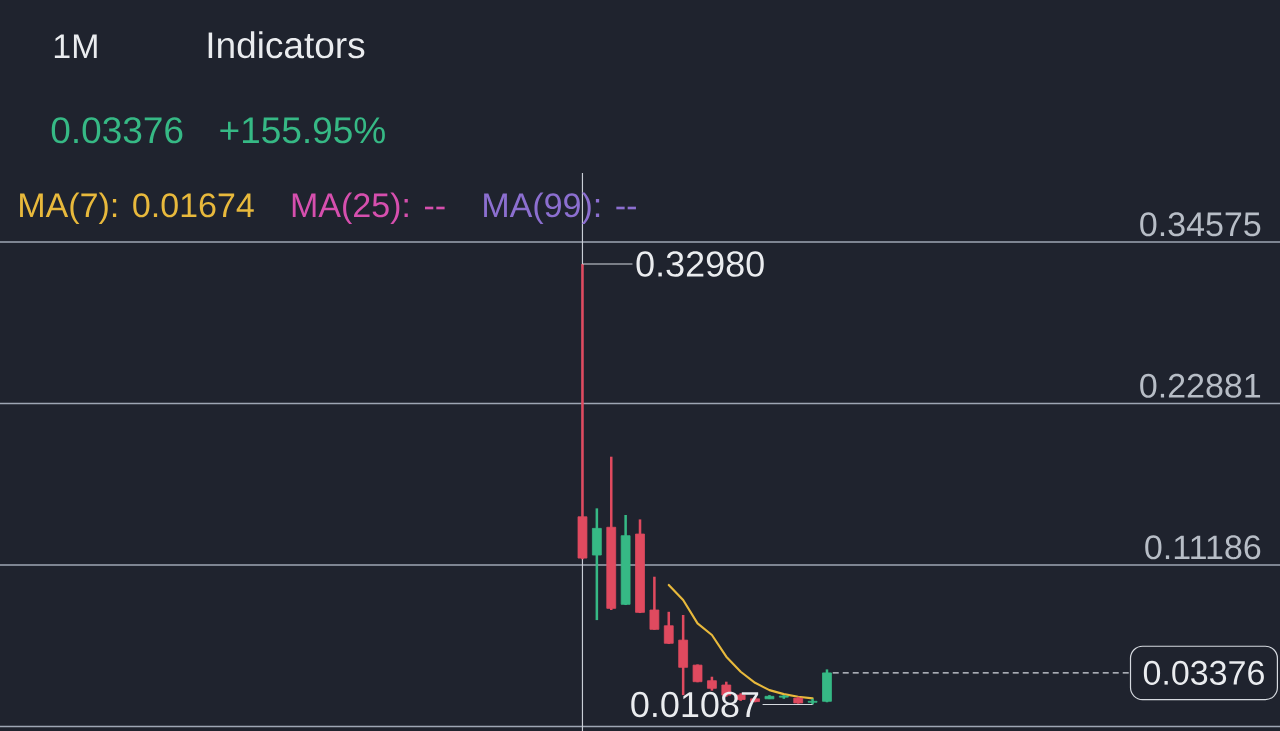 This screenshot has width=1280, height=731. I want to click on ref-line-label: 0.03376, so click(1203, 672).